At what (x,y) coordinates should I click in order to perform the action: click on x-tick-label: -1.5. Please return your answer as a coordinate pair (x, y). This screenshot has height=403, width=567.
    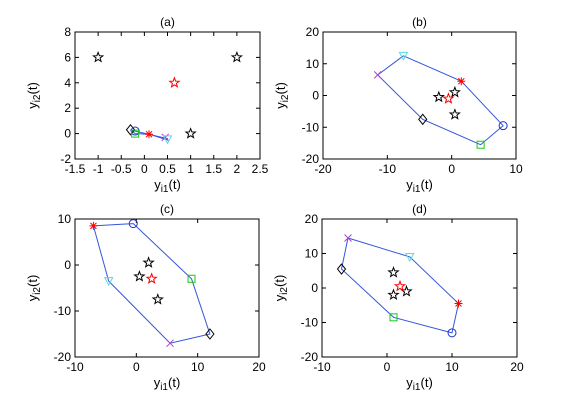
    Looking at the image, I should click on (75, 169).